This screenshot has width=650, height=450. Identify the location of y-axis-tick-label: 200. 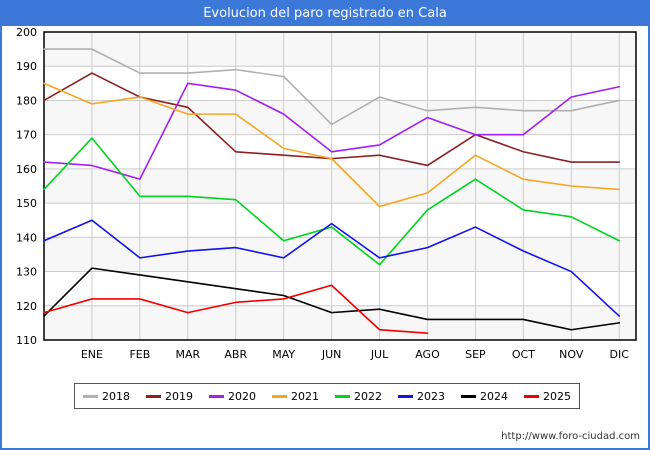
(26, 32).